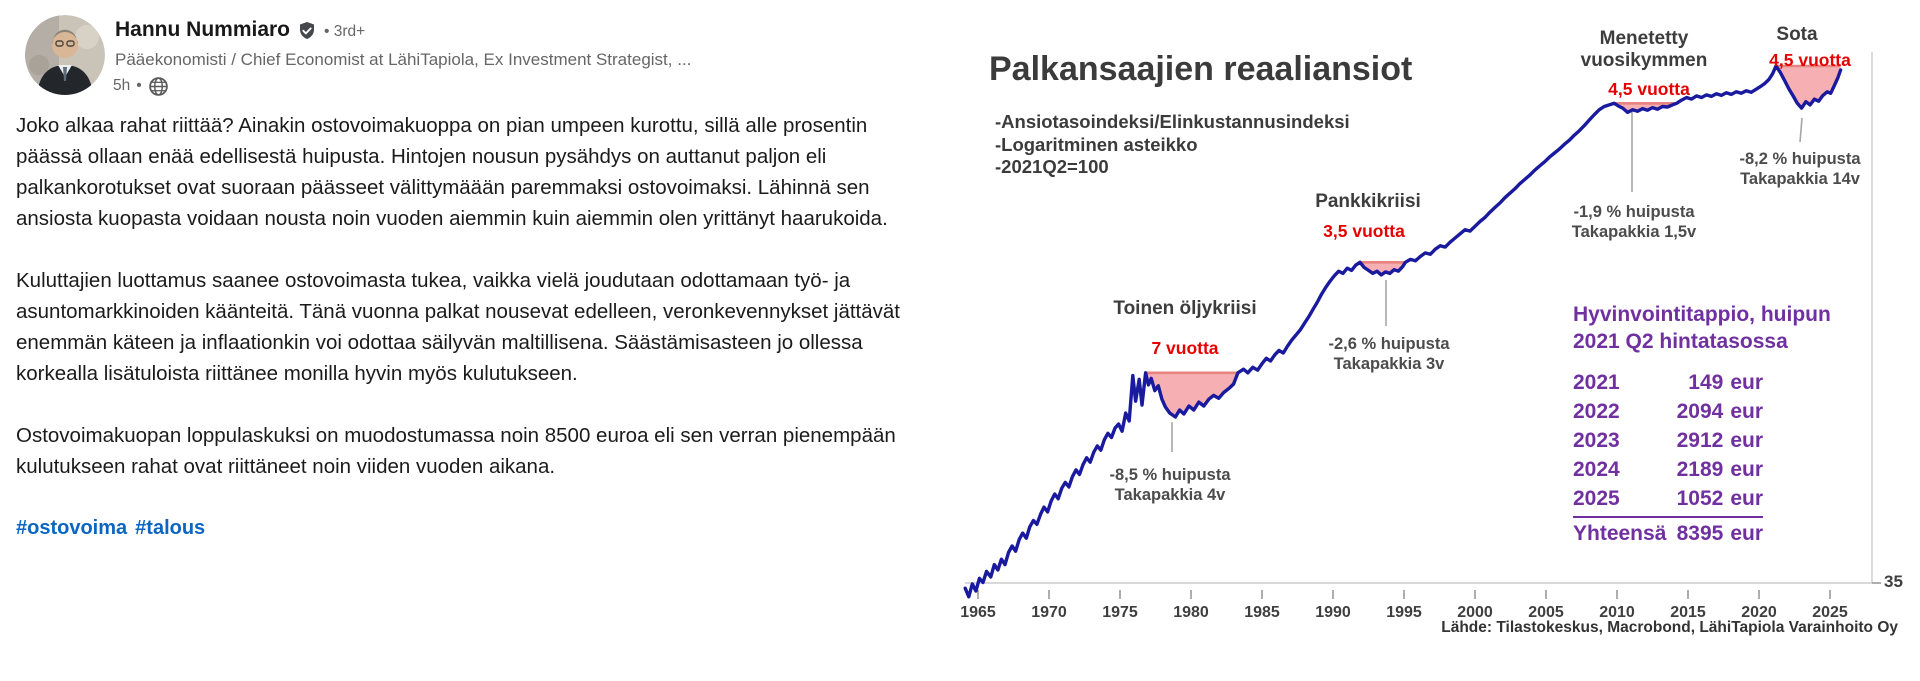 Image resolution: width=1920 pixels, height=681 pixels. Describe the element at coordinates (1801, 130) in the screenshot. I see `annotation-connector` at that location.